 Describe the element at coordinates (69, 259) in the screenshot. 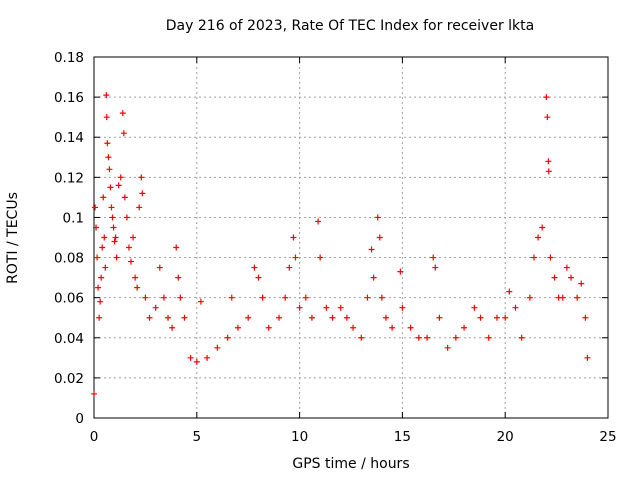

I see `y-tick-label: 0.08` at that location.